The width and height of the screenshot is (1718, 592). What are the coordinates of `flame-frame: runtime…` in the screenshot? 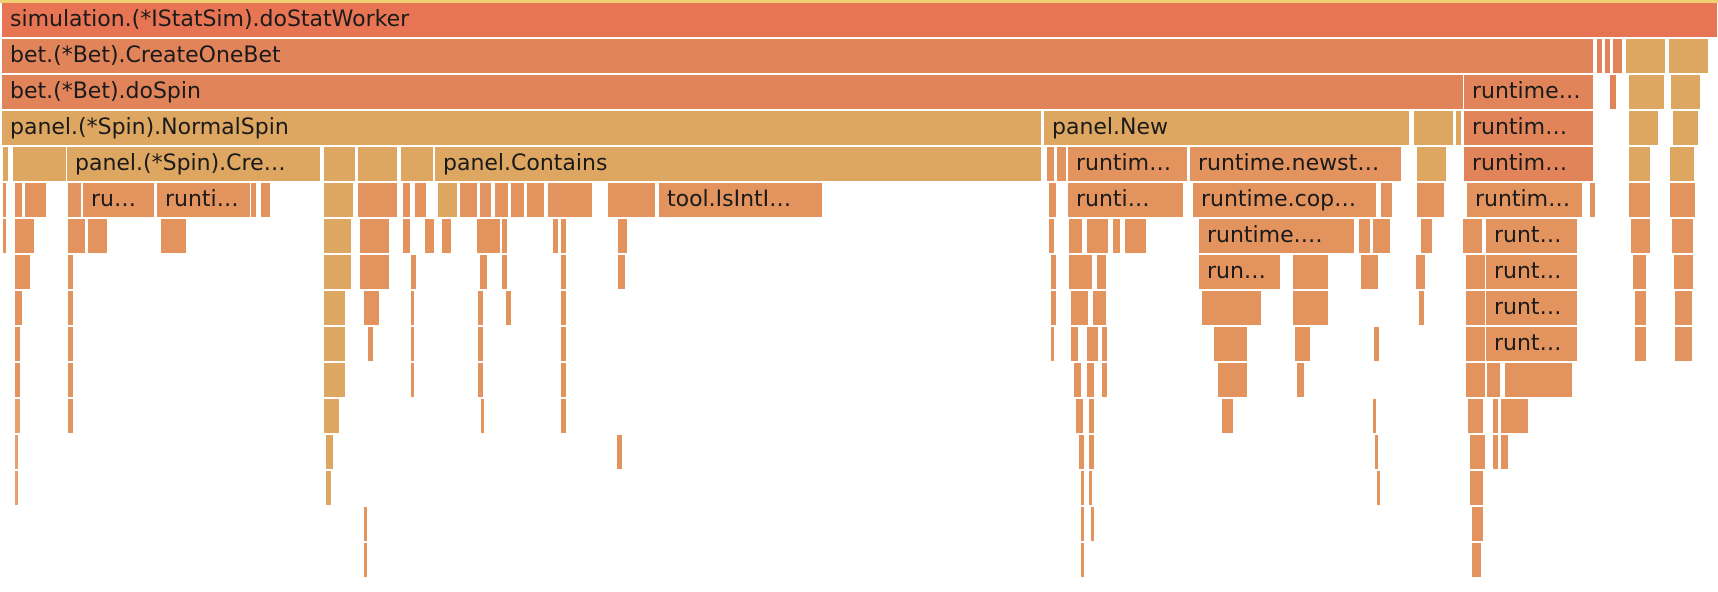 It's located at (1529, 92).